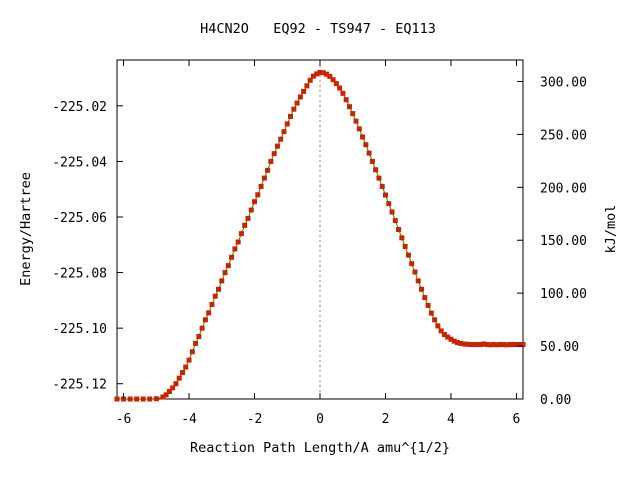 The height and width of the screenshot is (480, 640). Describe the element at coordinates (386, 419) in the screenshot. I see `x-tick-label: 2` at that location.